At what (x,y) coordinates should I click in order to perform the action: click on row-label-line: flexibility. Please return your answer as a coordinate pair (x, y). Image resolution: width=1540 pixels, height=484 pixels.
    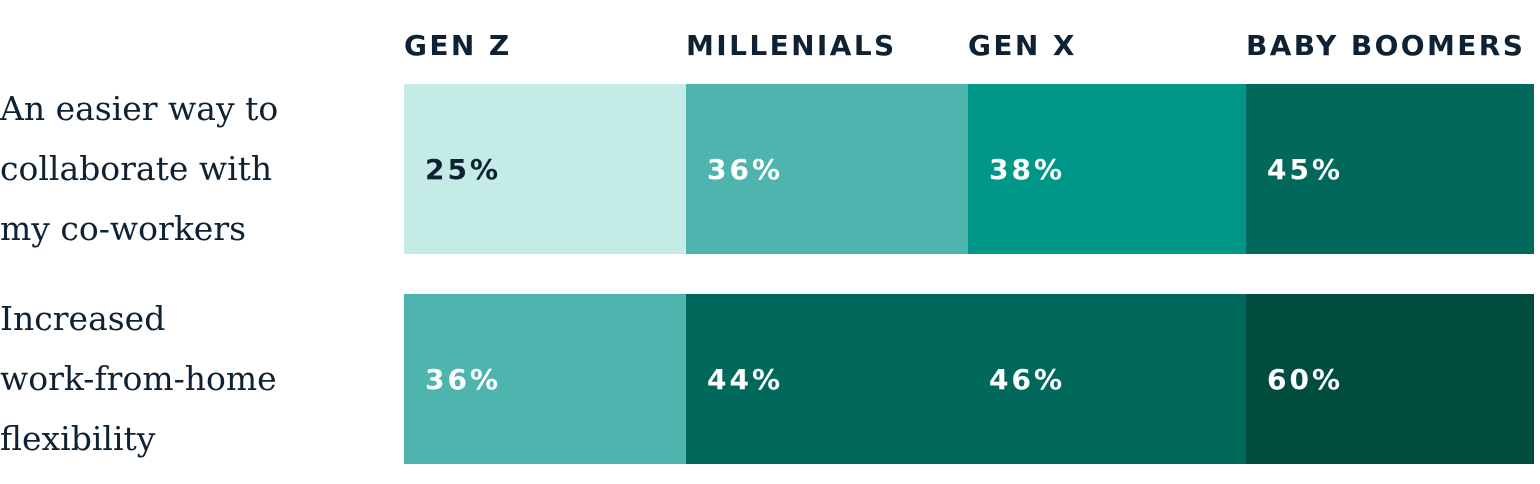
    Looking at the image, I should click on (78, 438).